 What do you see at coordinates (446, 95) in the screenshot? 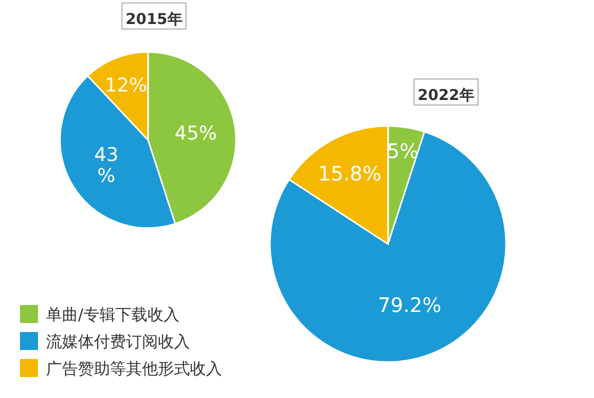
I see `chart-title: 2022年` at bounding box center [446, 95].